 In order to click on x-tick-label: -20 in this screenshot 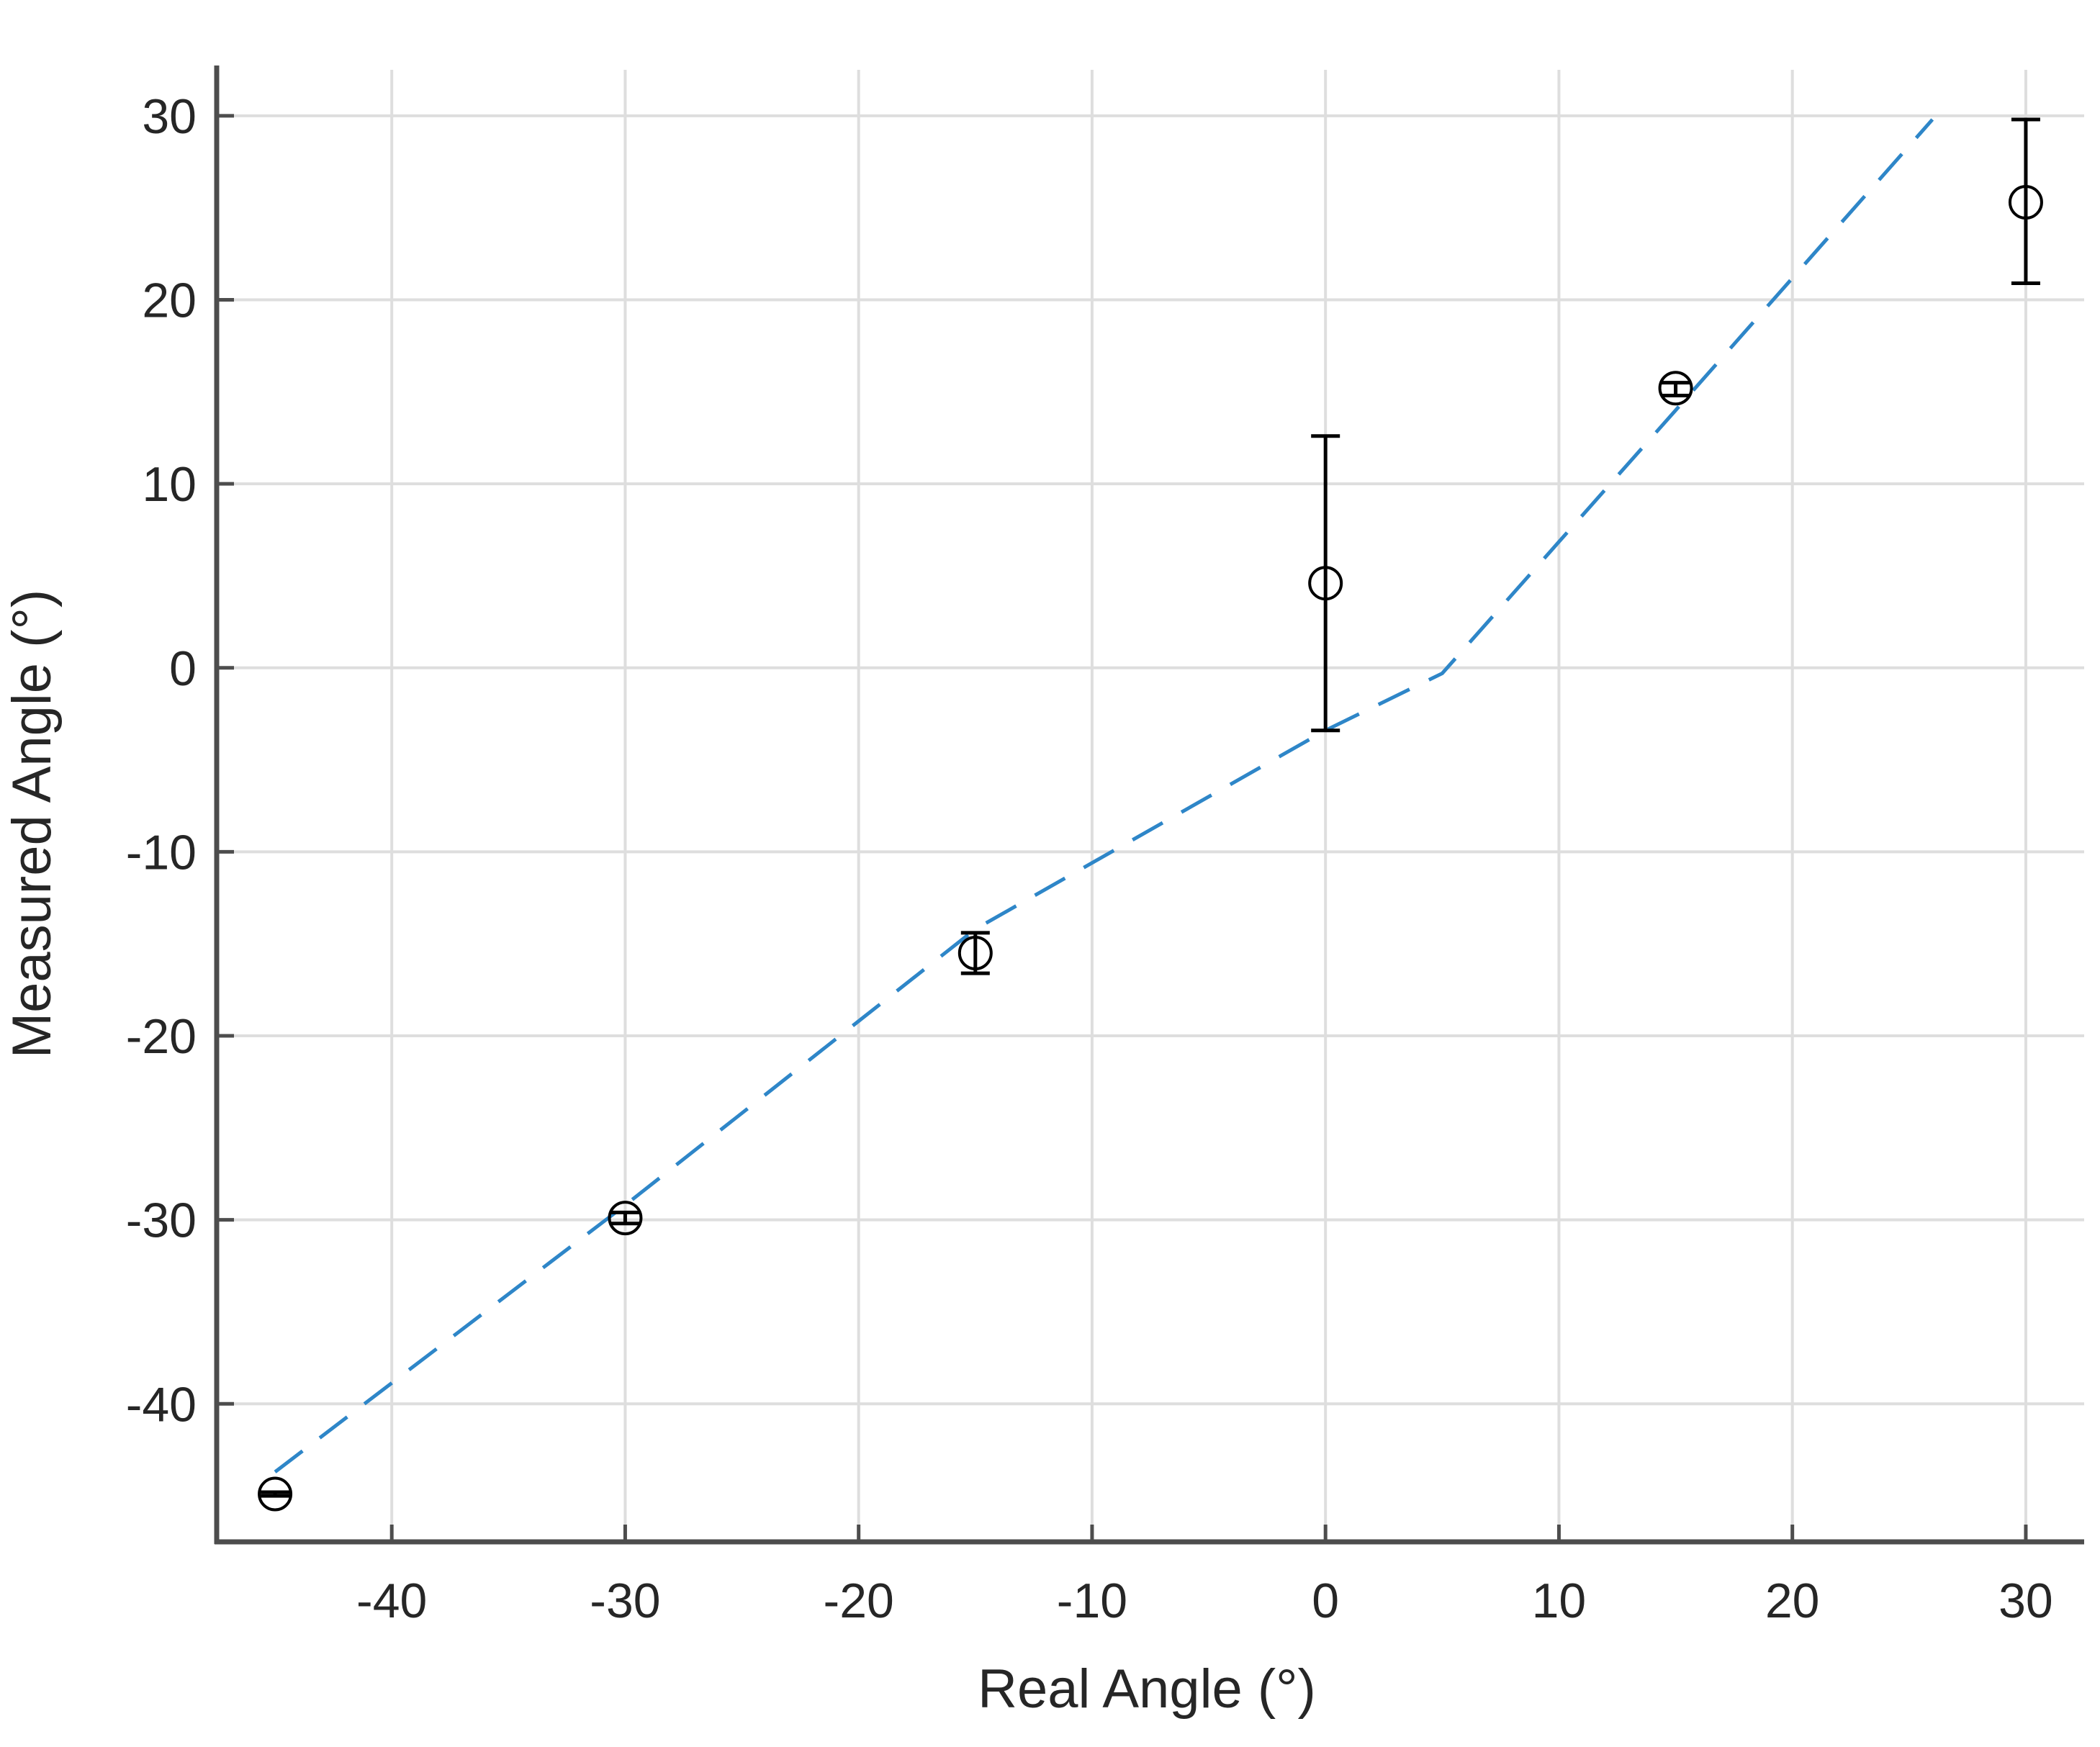, I will do `click(859, 1601)`.